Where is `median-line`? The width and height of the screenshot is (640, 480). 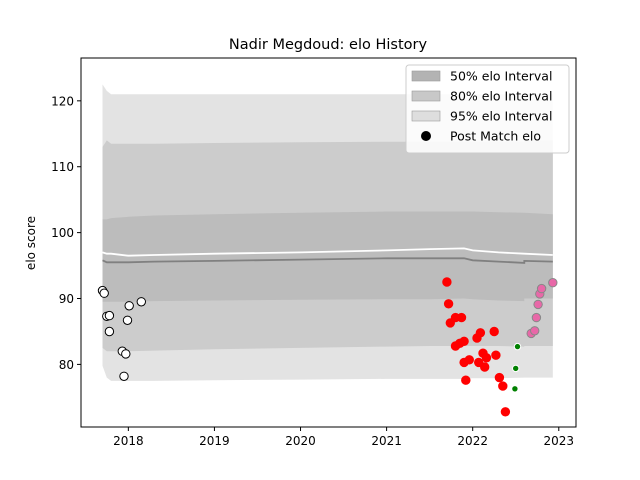
median-line is located at coordinates (327, 260).